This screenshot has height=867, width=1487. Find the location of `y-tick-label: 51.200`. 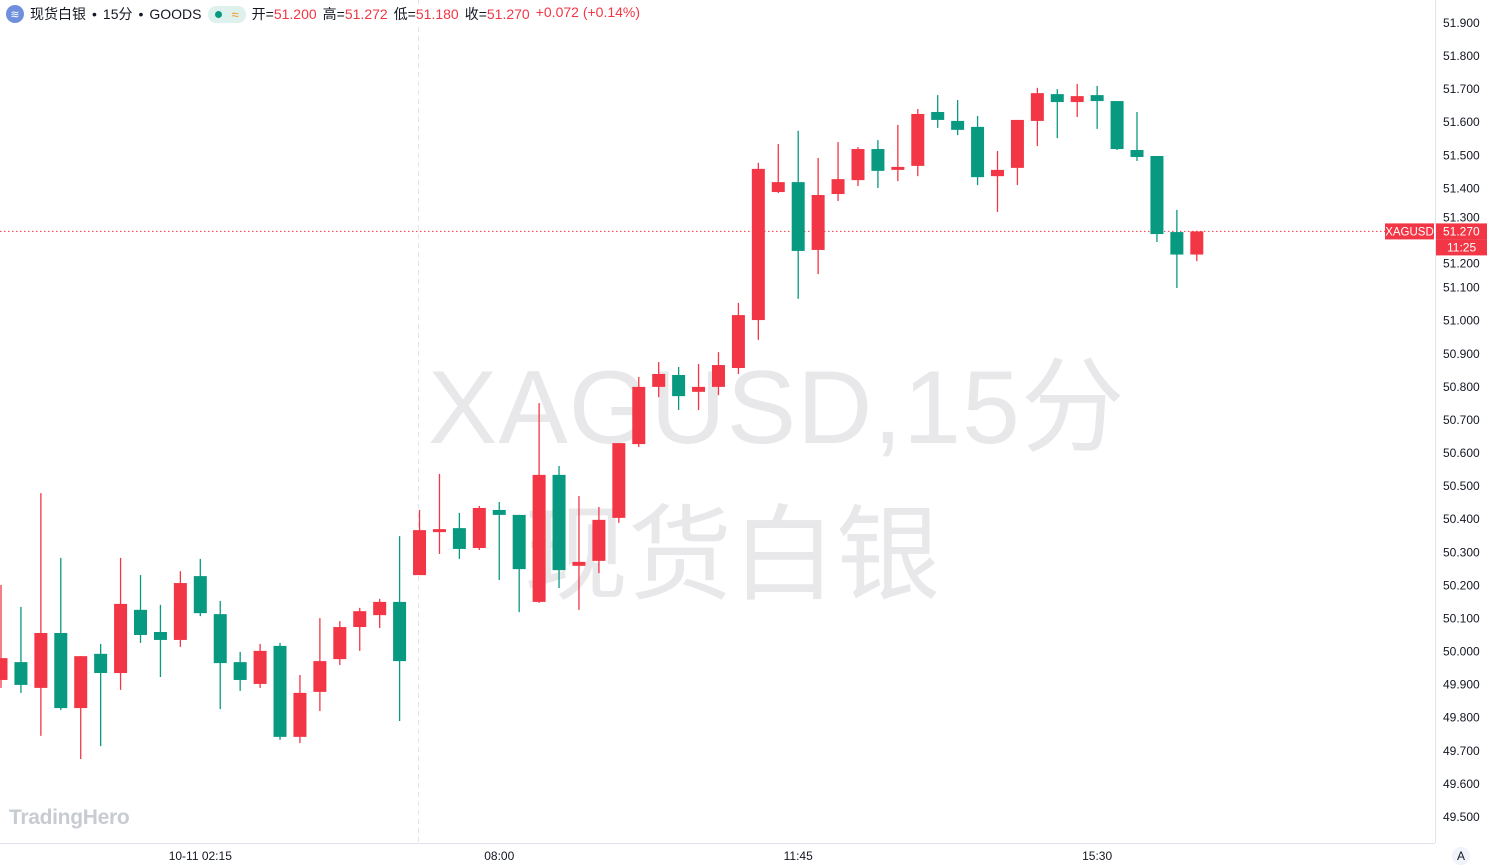

y-tick-label: 51.200 is located at coordinates (1461, 263).